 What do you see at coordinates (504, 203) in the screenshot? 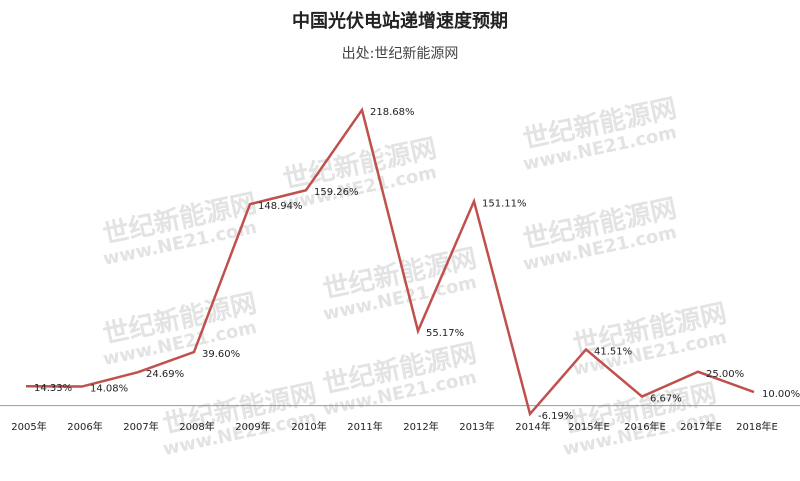
I see `data-label: 151.11%` at bounding box center [504, 203].